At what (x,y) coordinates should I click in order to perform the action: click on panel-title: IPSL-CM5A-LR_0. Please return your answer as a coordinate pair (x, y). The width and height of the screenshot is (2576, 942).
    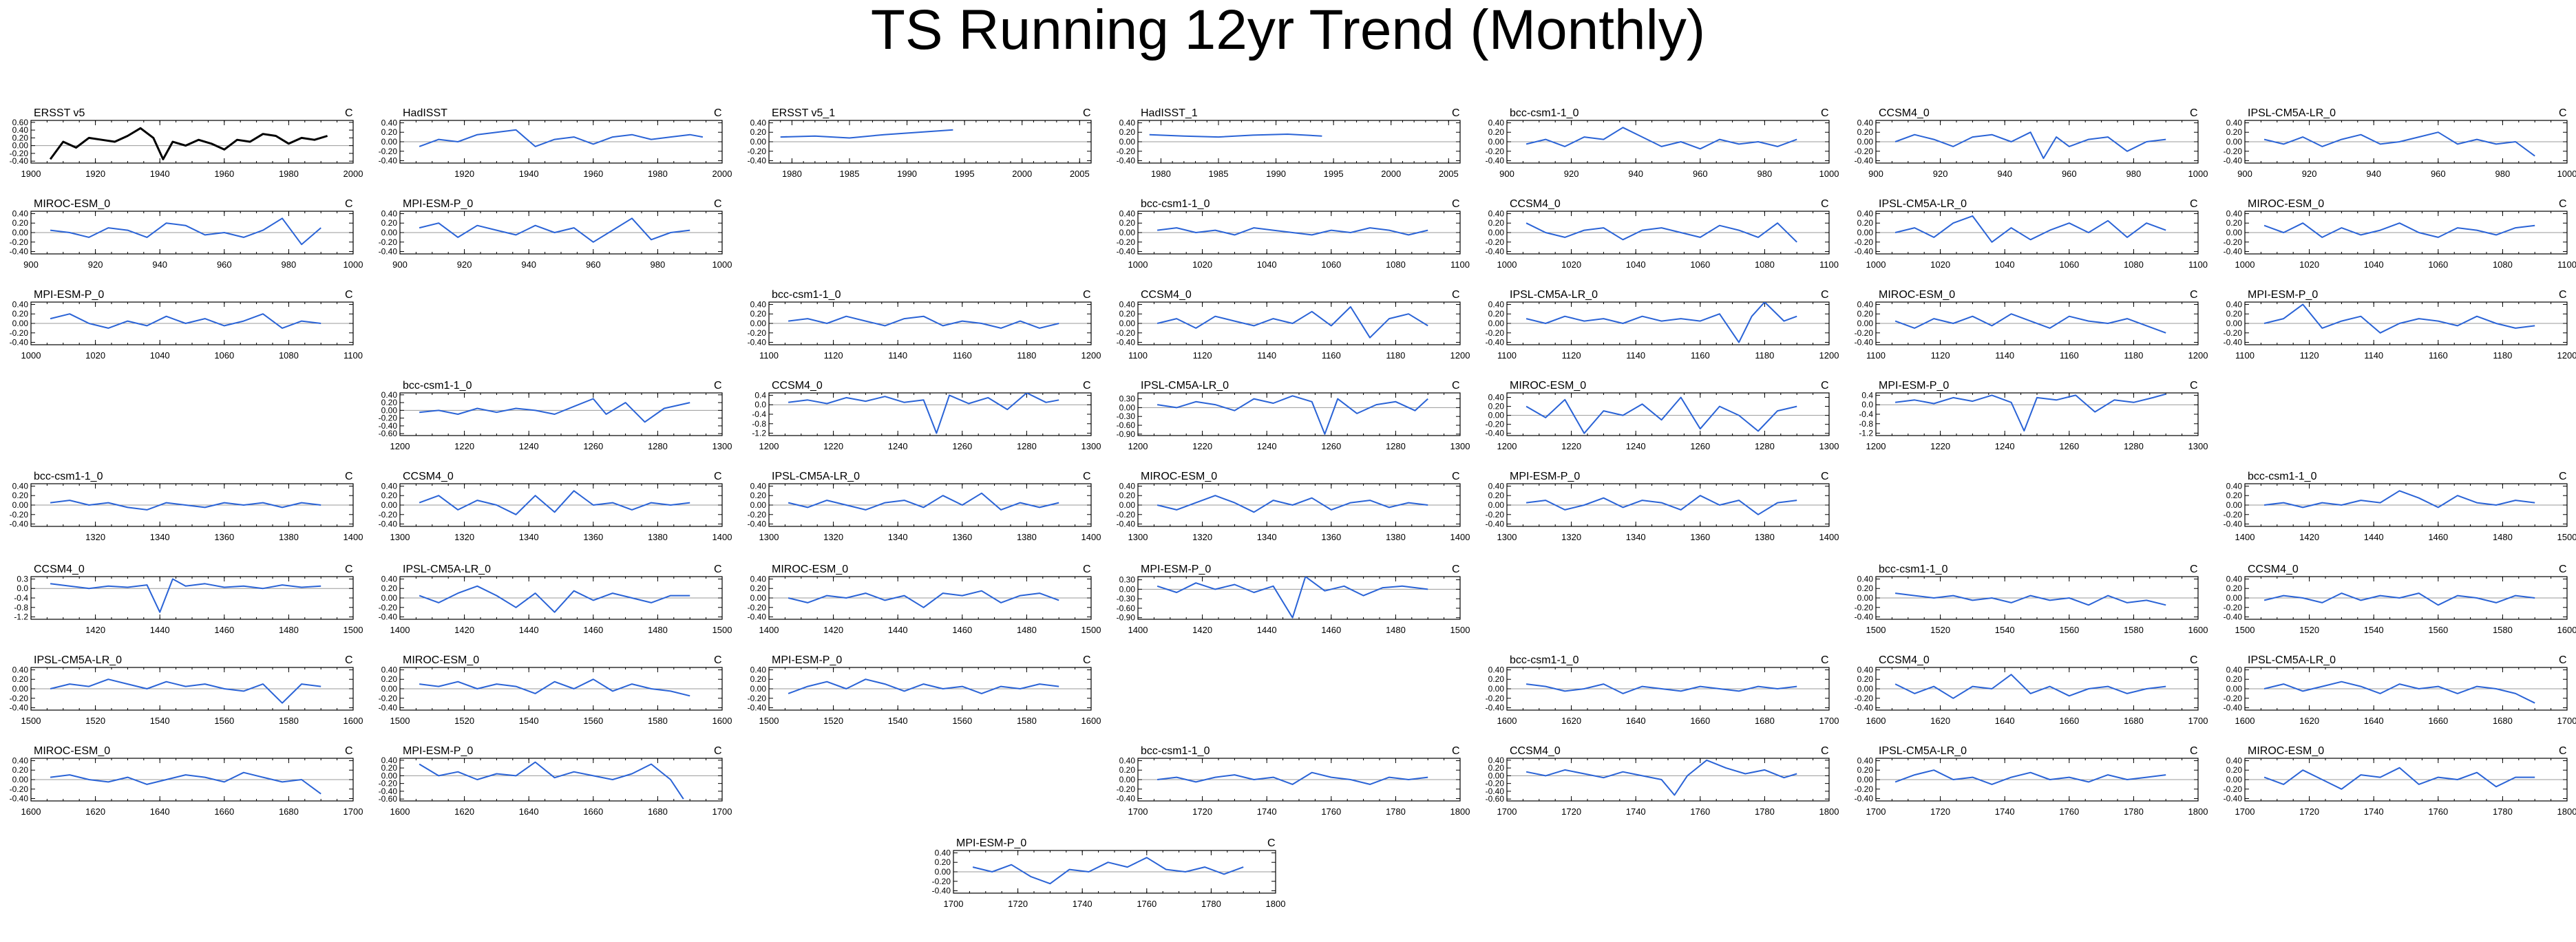
    Looking at the image, I should click on (1923, 751).